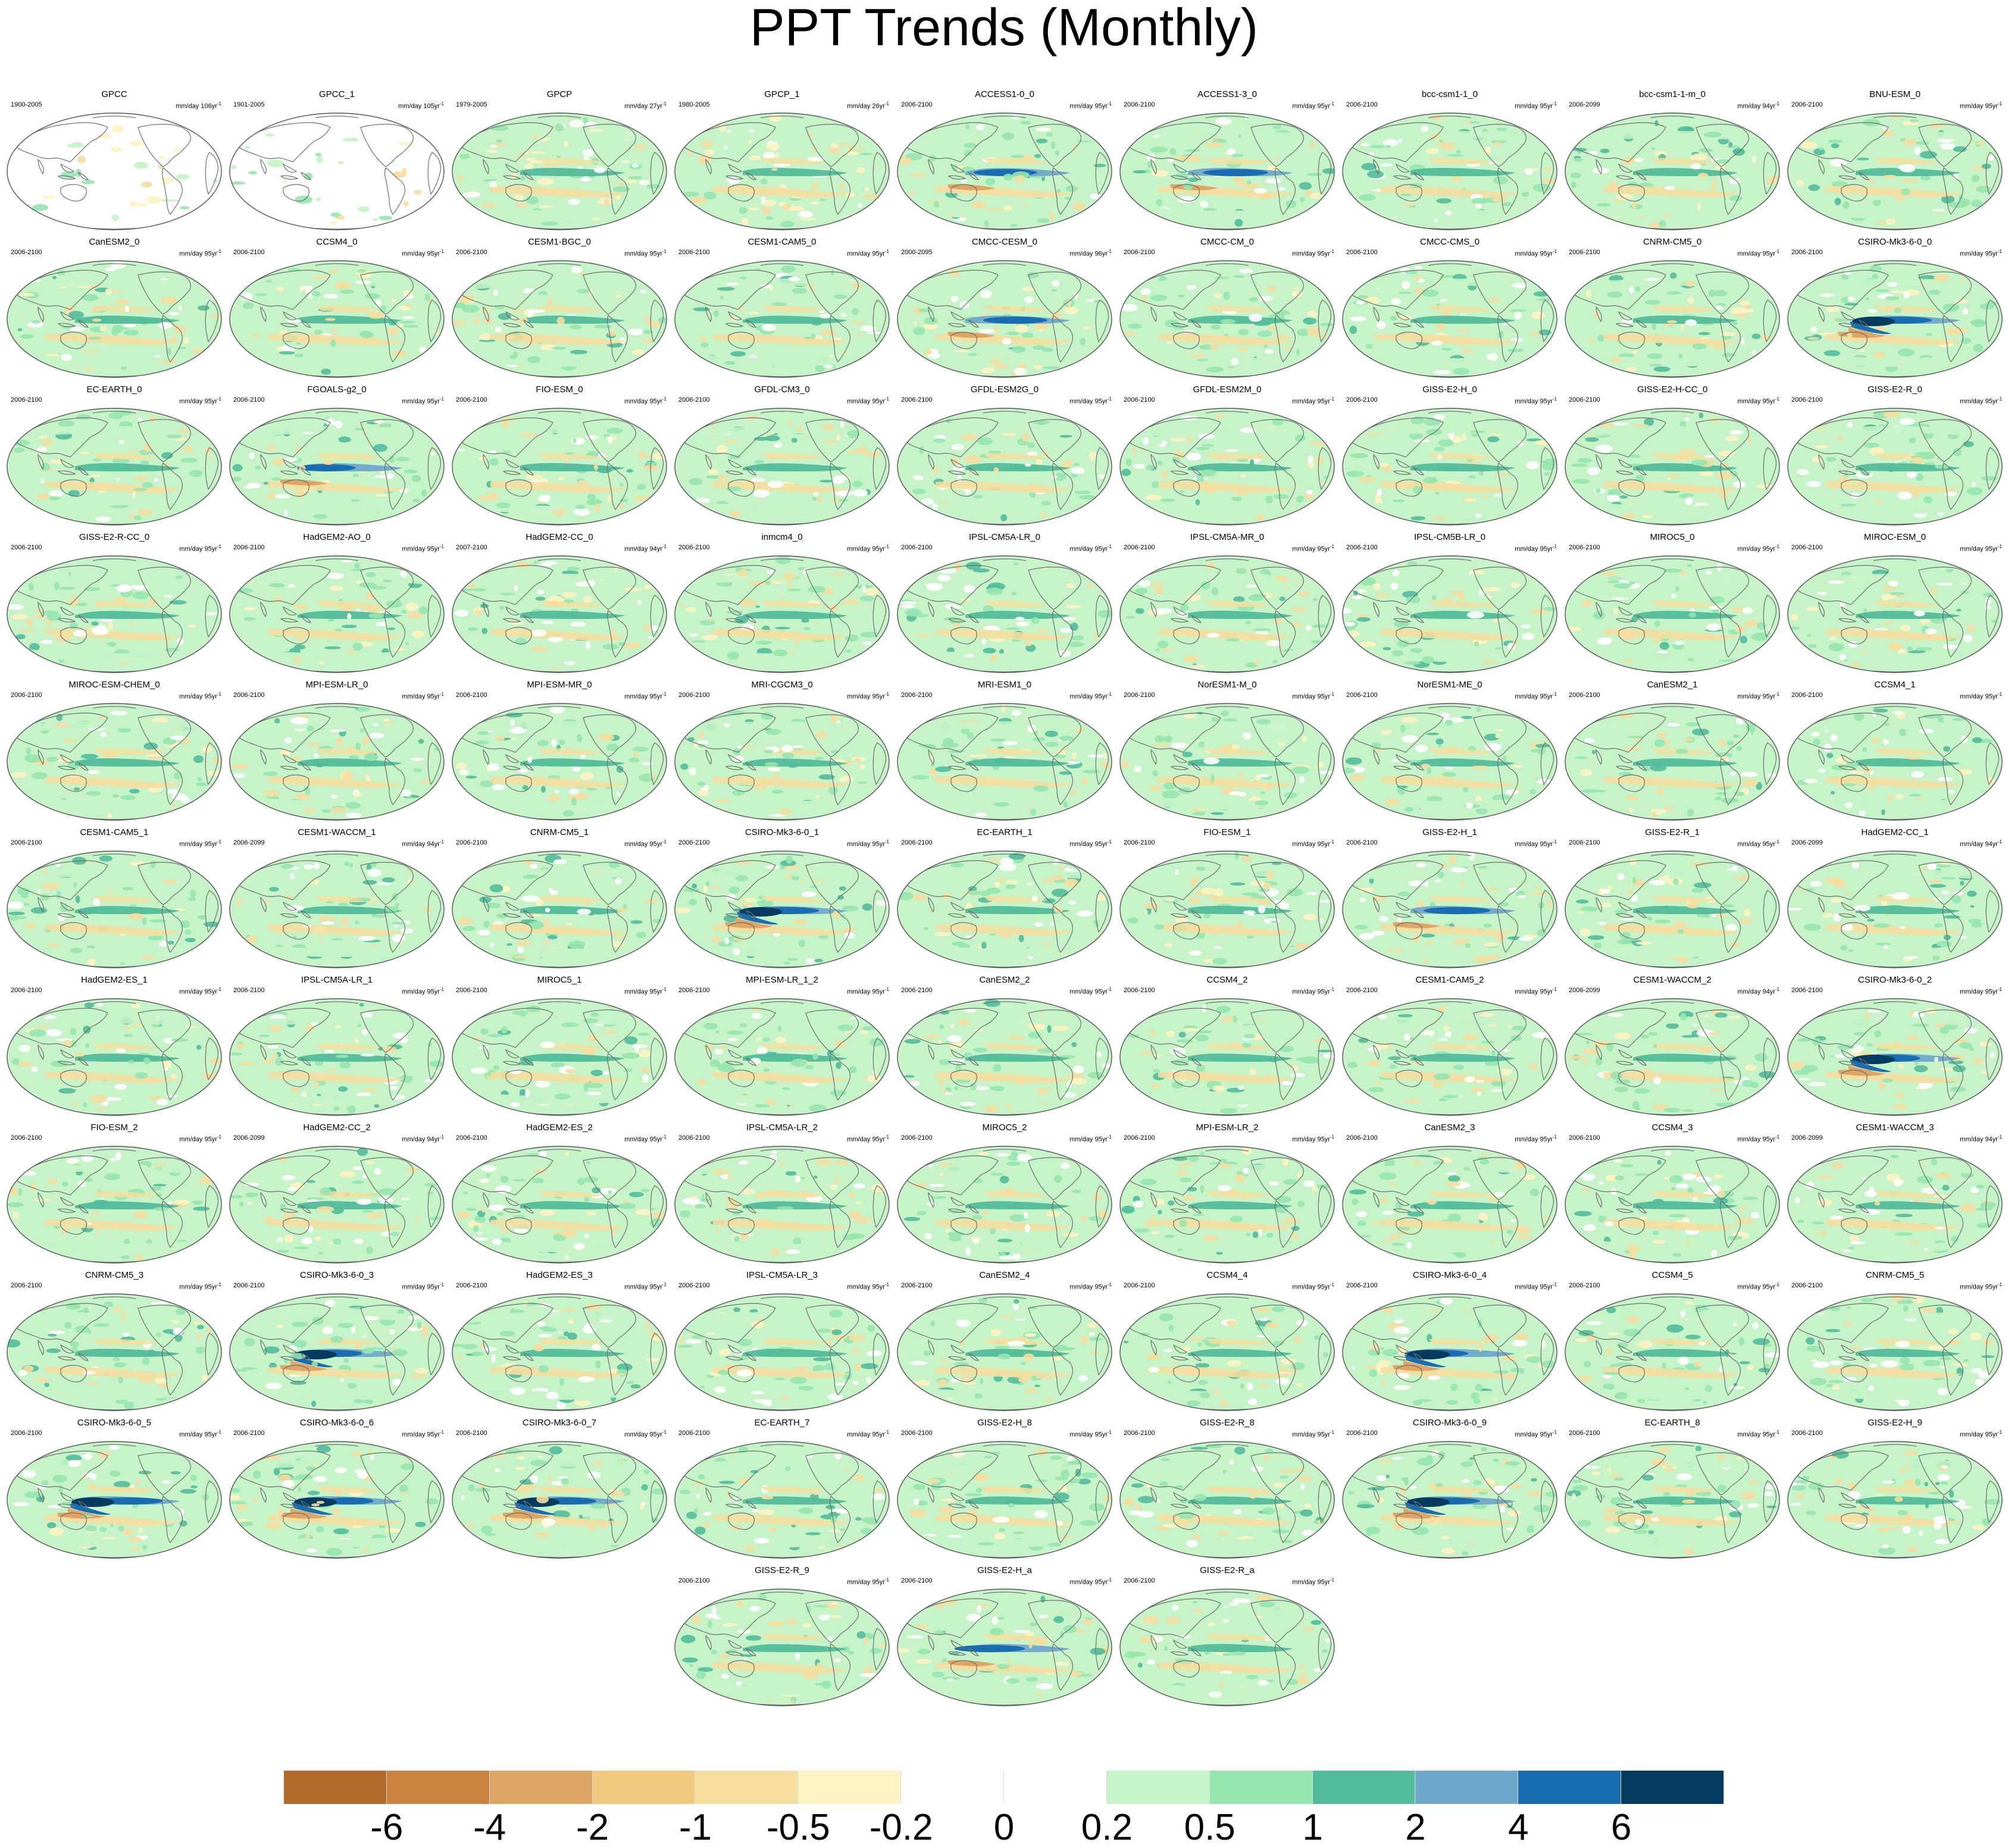 The height and width of the screenshot is (1848, 2008). What do you see at coordinates (798, 1827) in the screenshot?
I see `colorbar-tick-label: -0.5` at bounding box center [798, 1827].